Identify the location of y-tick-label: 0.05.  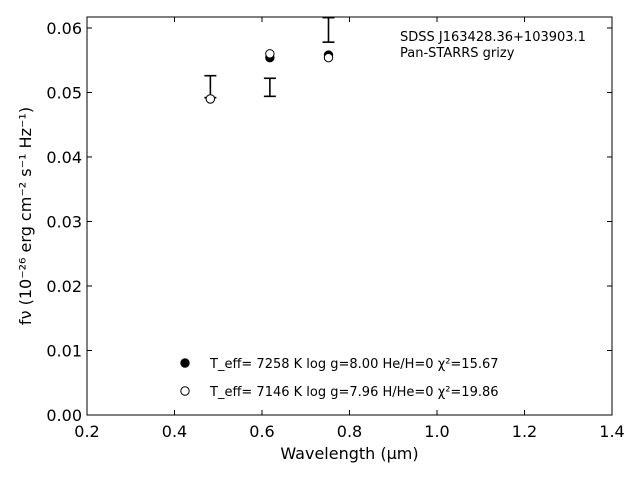
(64, 92).